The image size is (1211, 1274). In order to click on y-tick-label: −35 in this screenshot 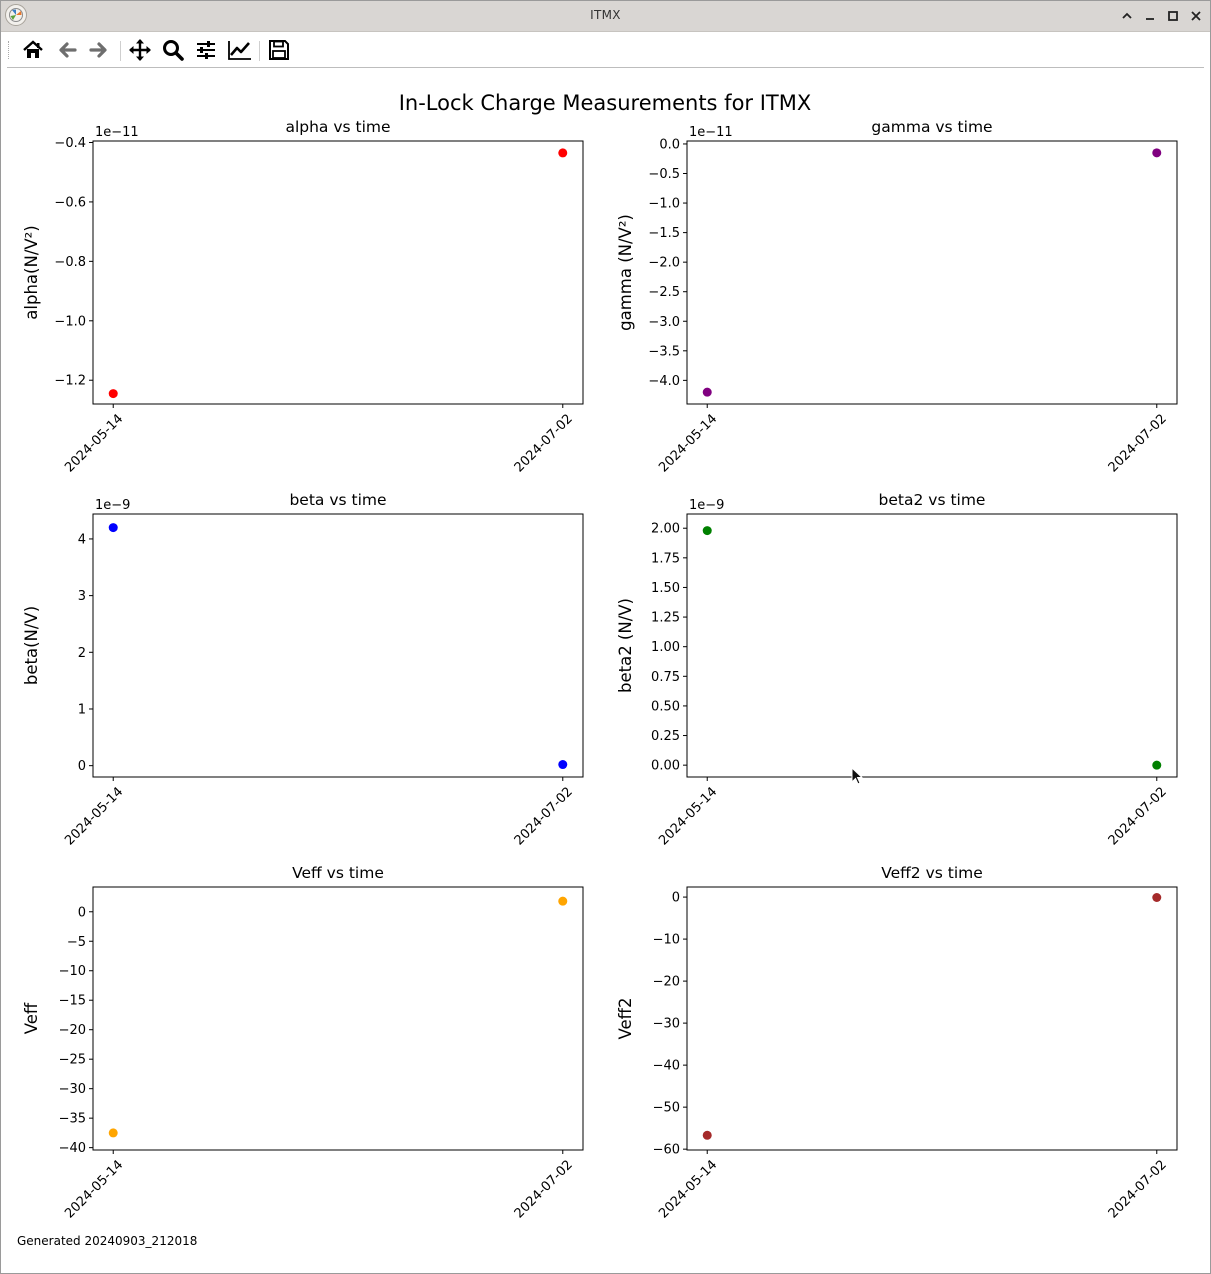, I will do `click(72, 1119)`.